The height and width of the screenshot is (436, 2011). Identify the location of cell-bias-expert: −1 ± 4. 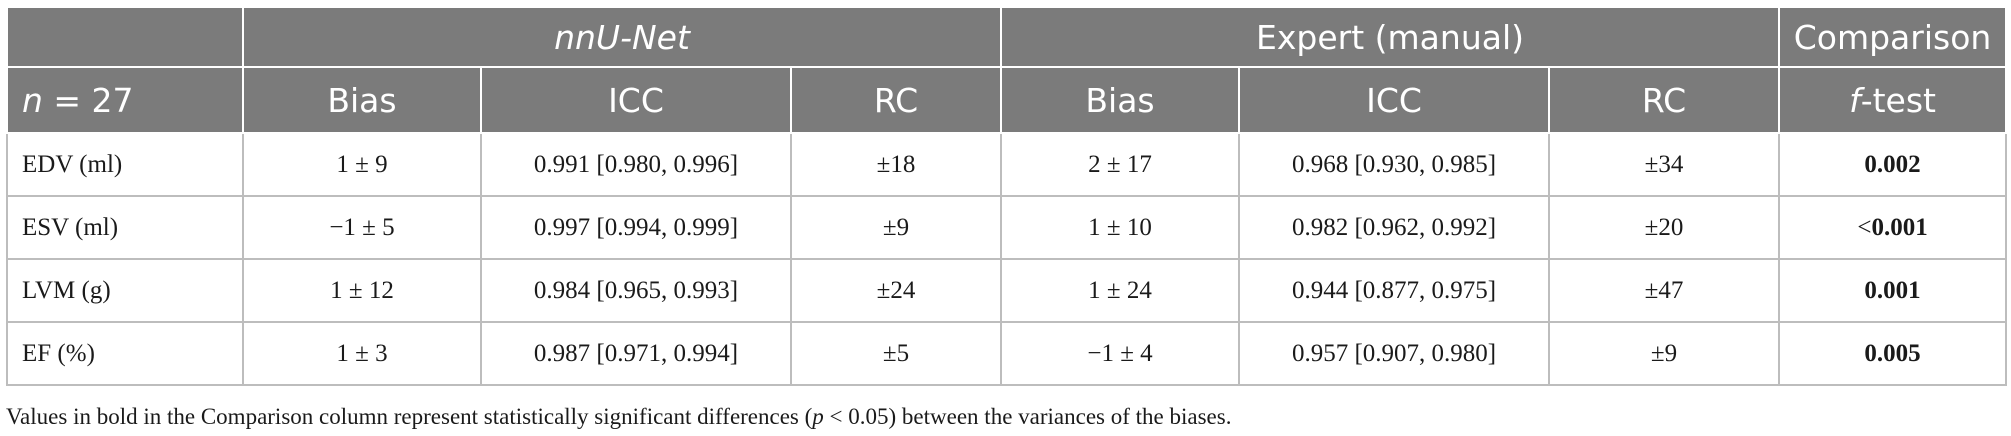
(1120, 353).